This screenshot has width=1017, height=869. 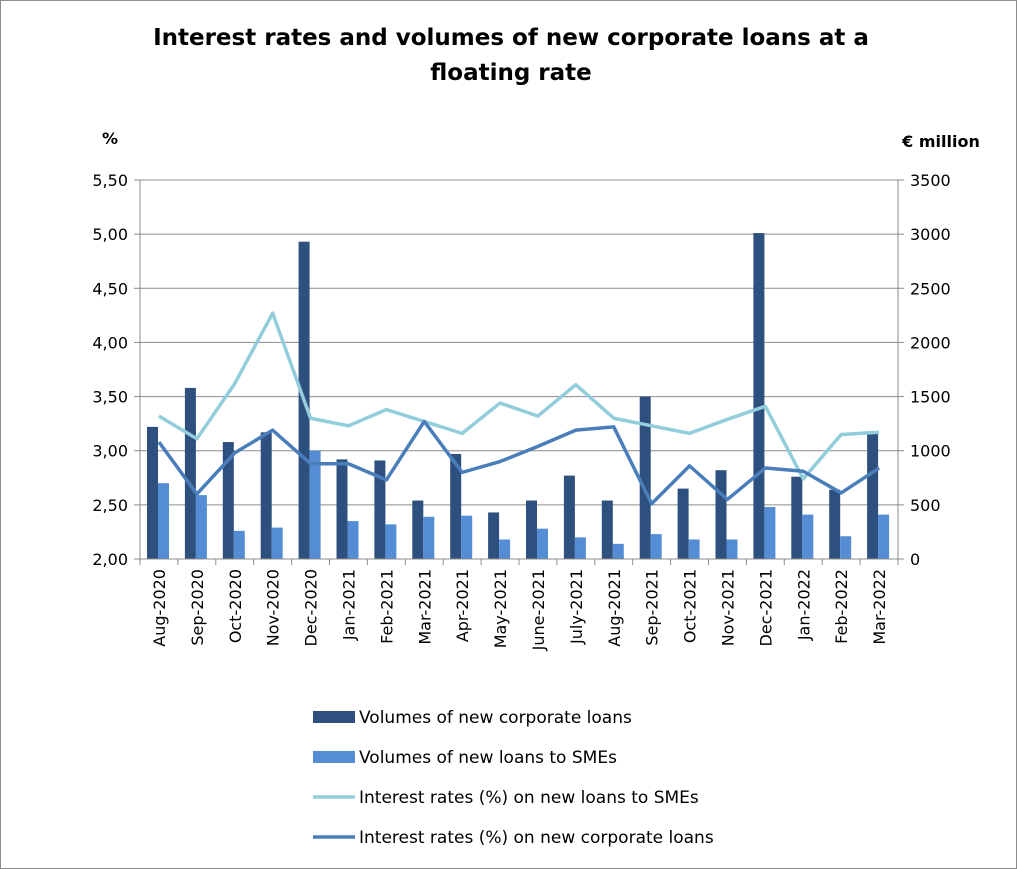 What do you see at coordinates (930, 234) in the screenshot?
I see `right-axis-tick-label: 3000` at bounding box center [930, 234].